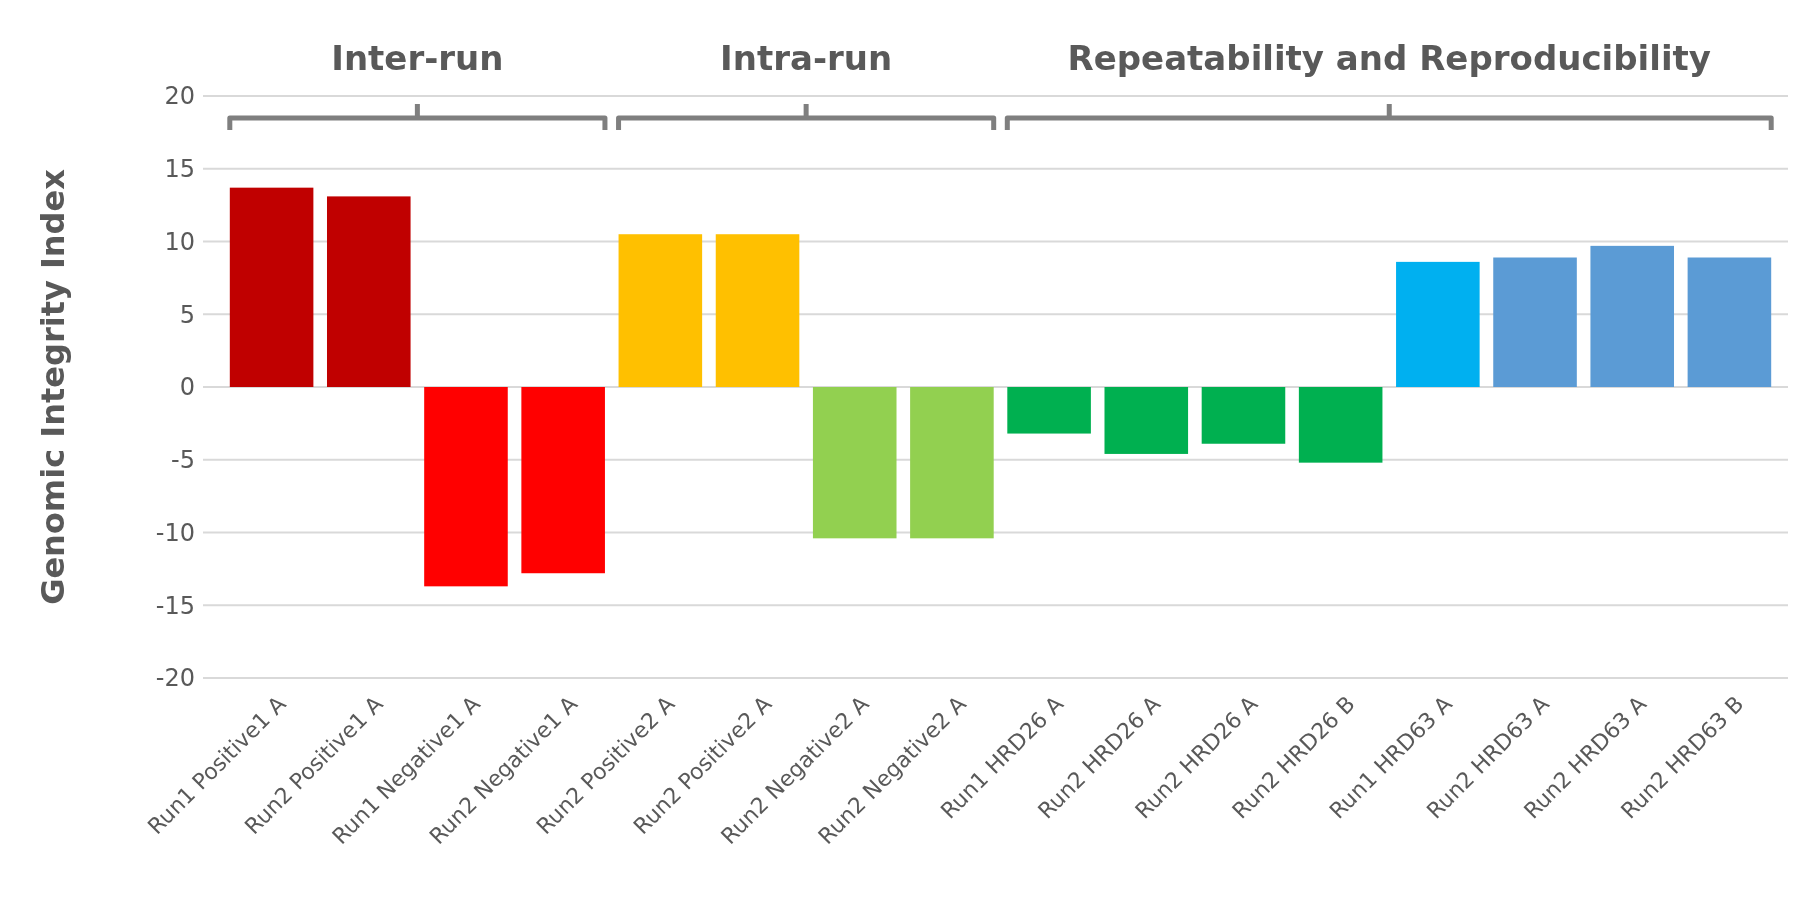  Describe the element at coordinates (53, 386) in the screenshot. I see `y-axis-title: Genomic Integrity Index` at that location.